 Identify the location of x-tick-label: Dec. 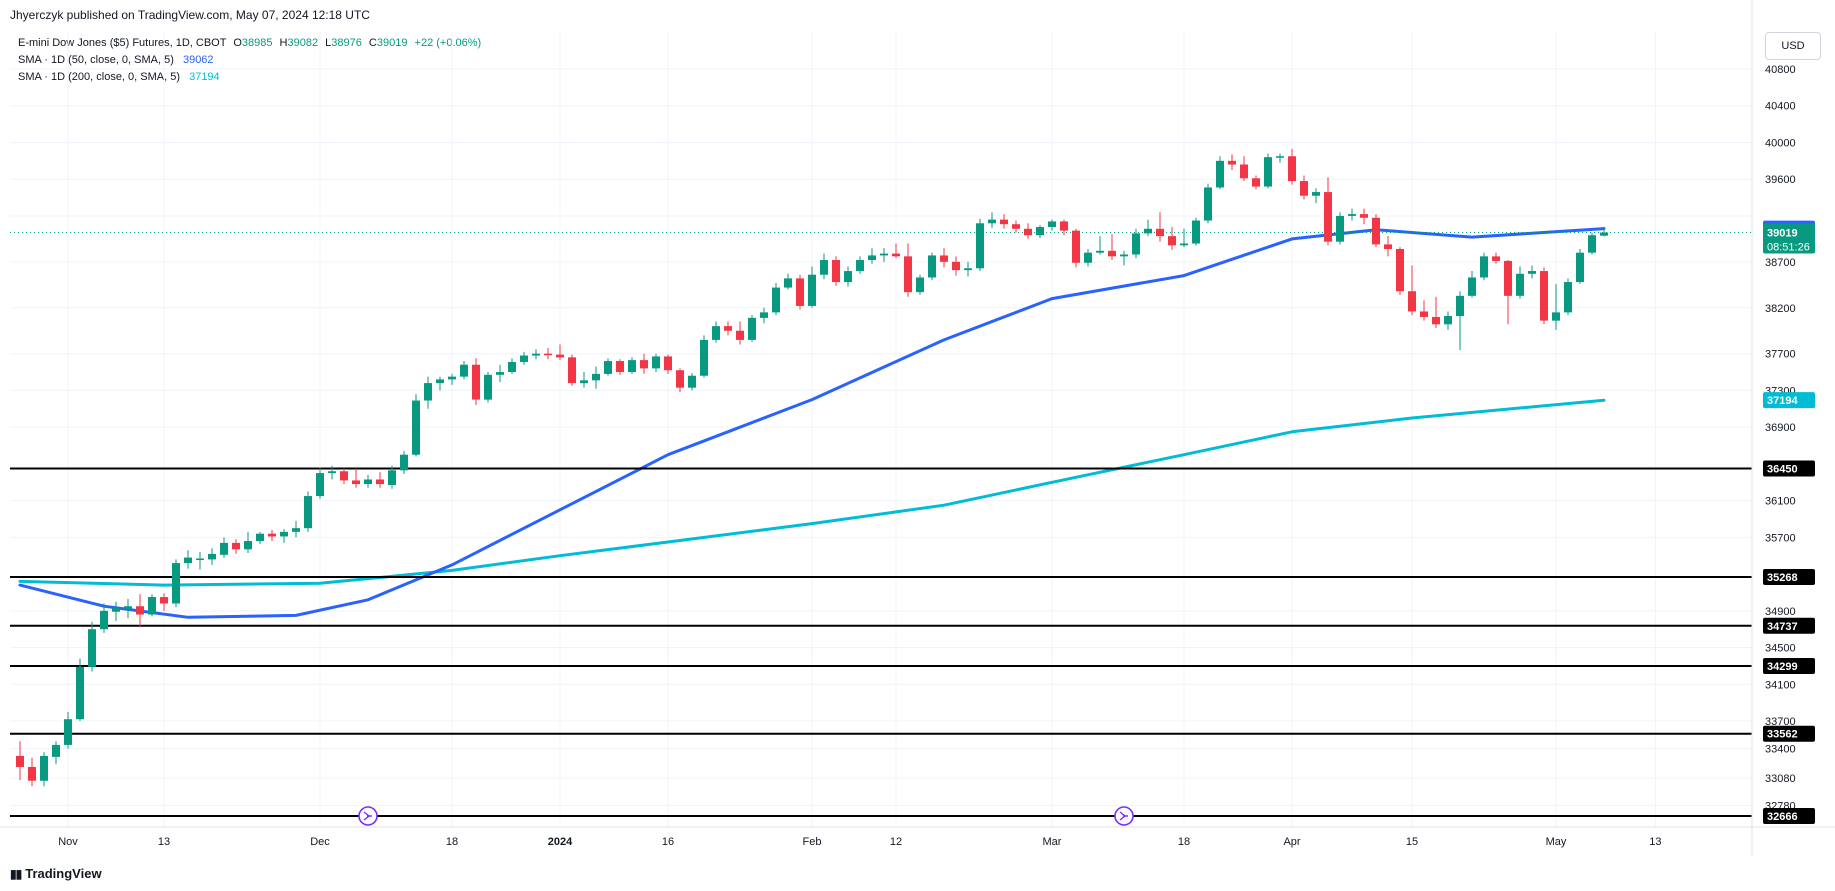
(320, 842).